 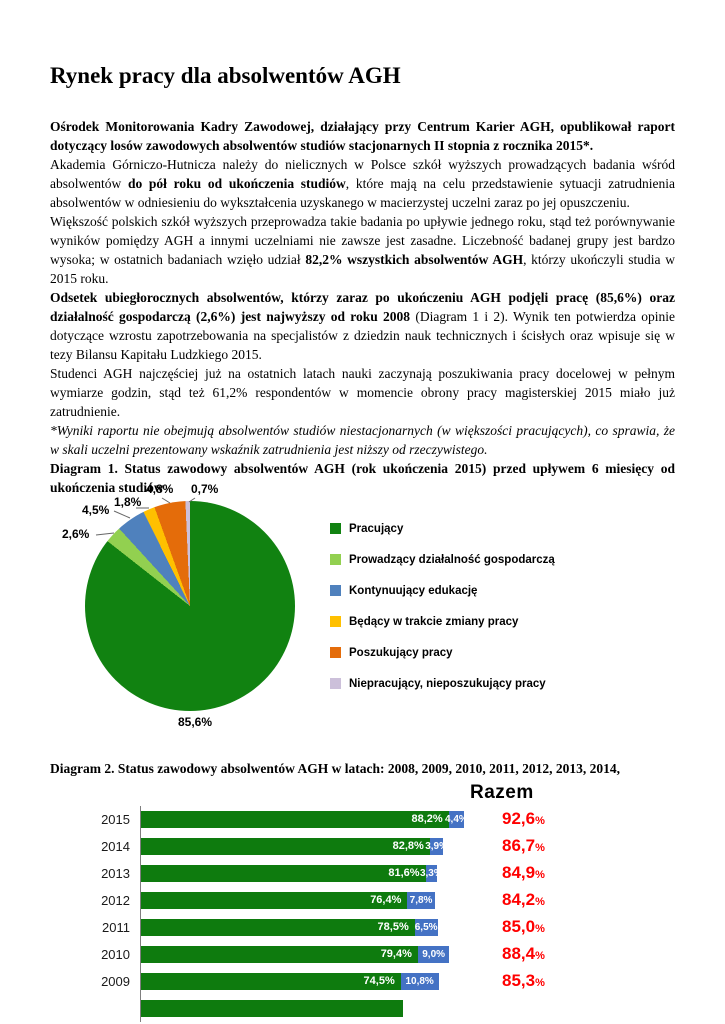 I want to click on bar-row: 2013 81,6% 3,3% 84,9%, so click(x=362, y=873).